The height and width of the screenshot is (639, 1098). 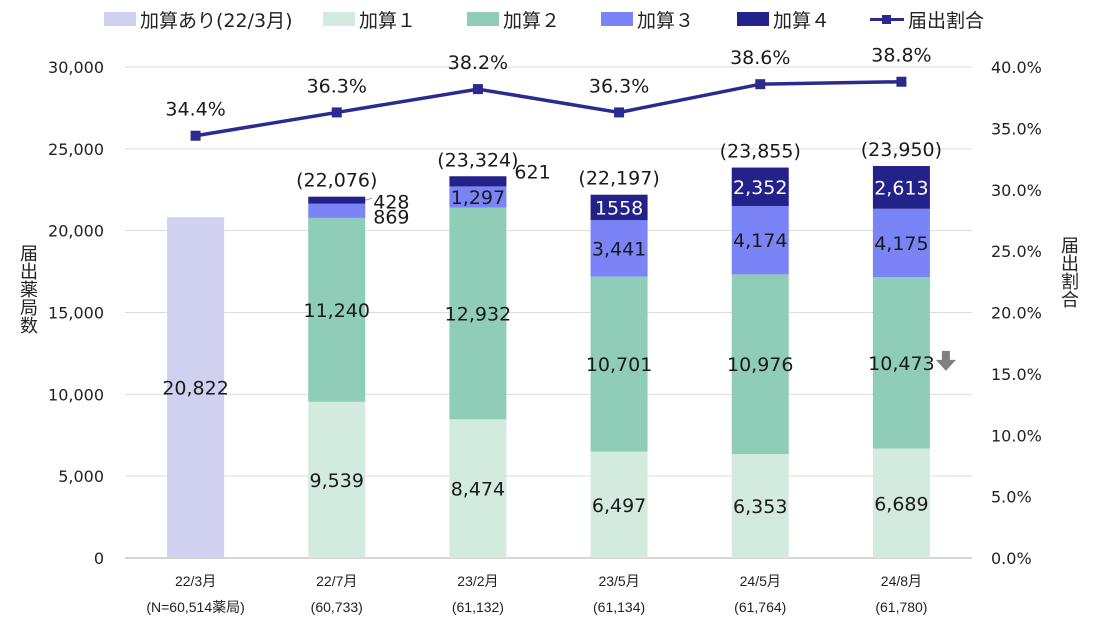 I want to click on bar-total-label: (23,855), so click(x=760, y=152).